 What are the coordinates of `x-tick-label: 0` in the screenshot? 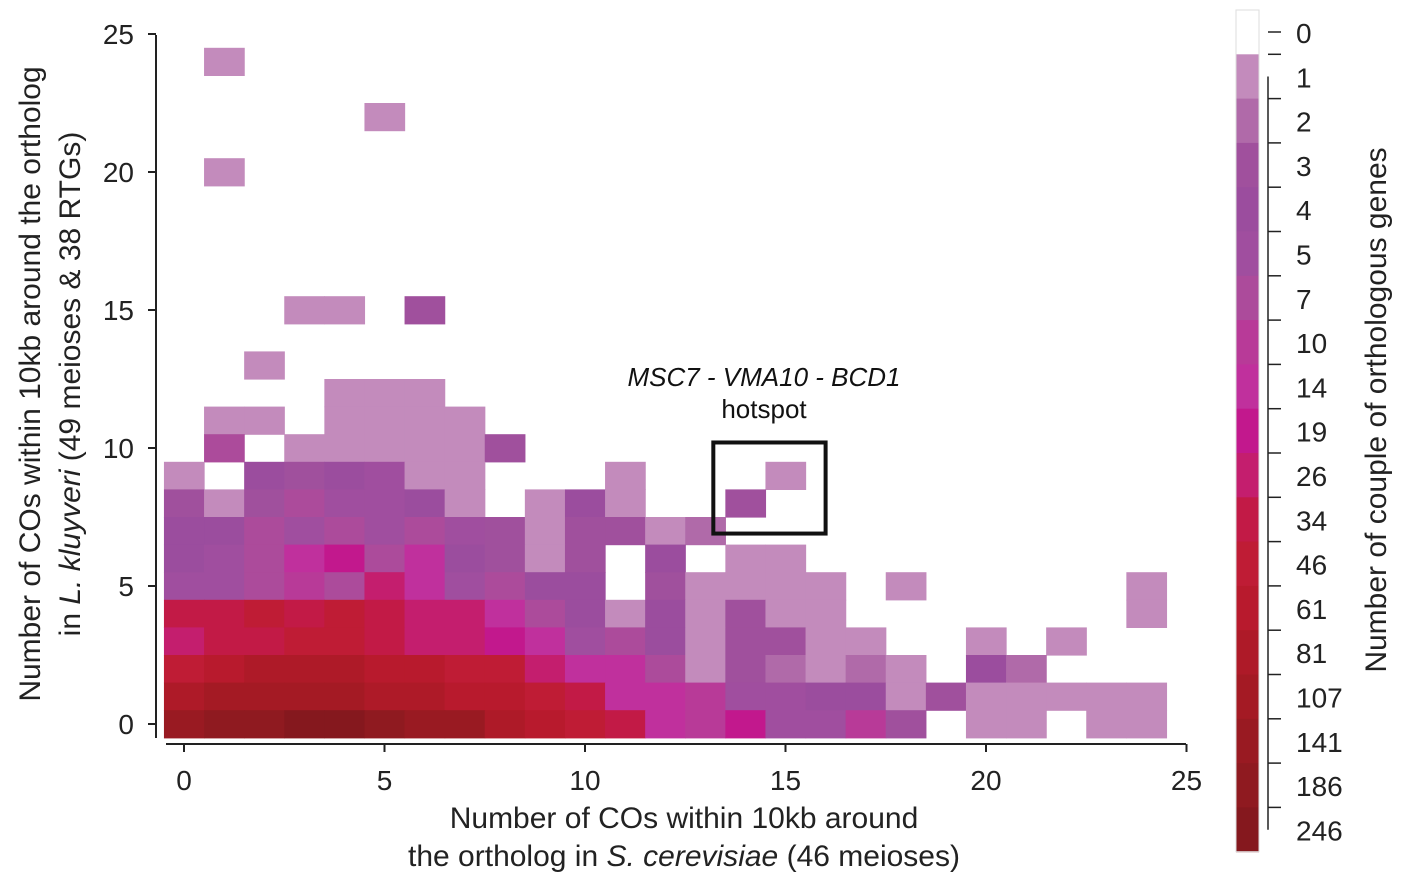 It's located at (184, 780).